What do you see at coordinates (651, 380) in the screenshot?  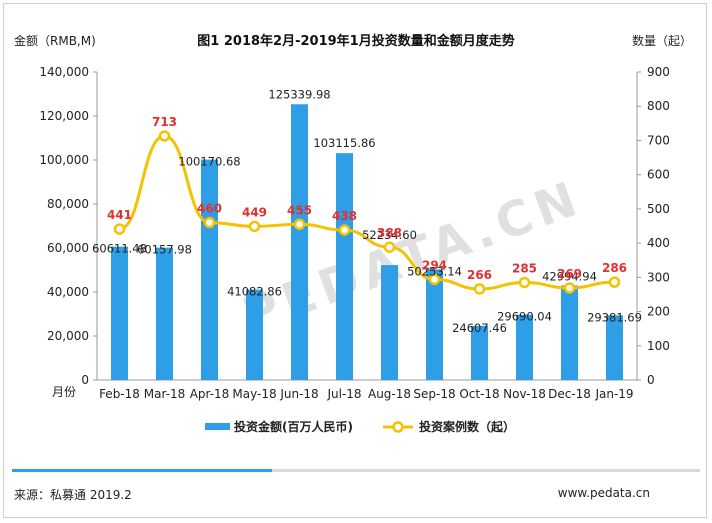 I see `y-right-tick-label: 0` at bounding box center [651, 380].